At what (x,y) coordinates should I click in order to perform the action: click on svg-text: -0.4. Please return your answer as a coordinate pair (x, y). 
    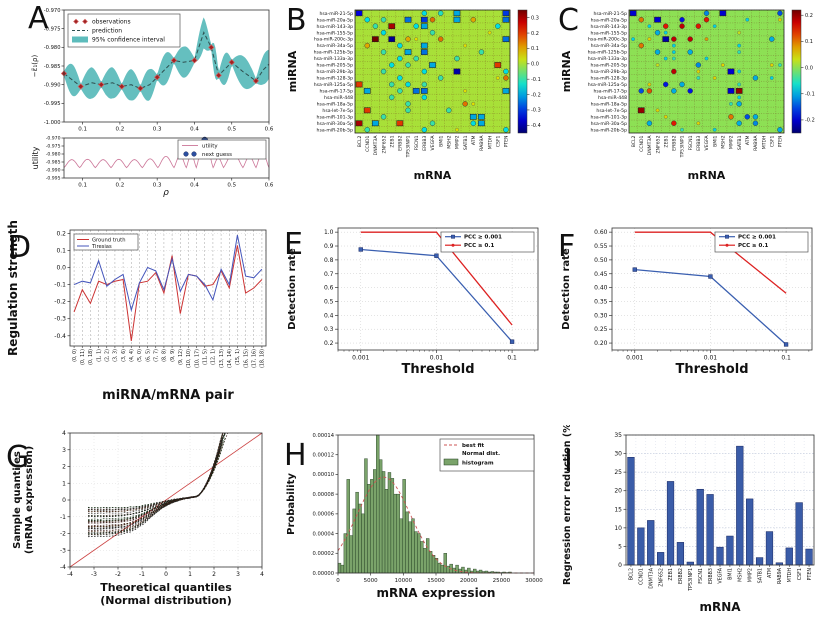
    Looking at the image, I should click on (536, 126).